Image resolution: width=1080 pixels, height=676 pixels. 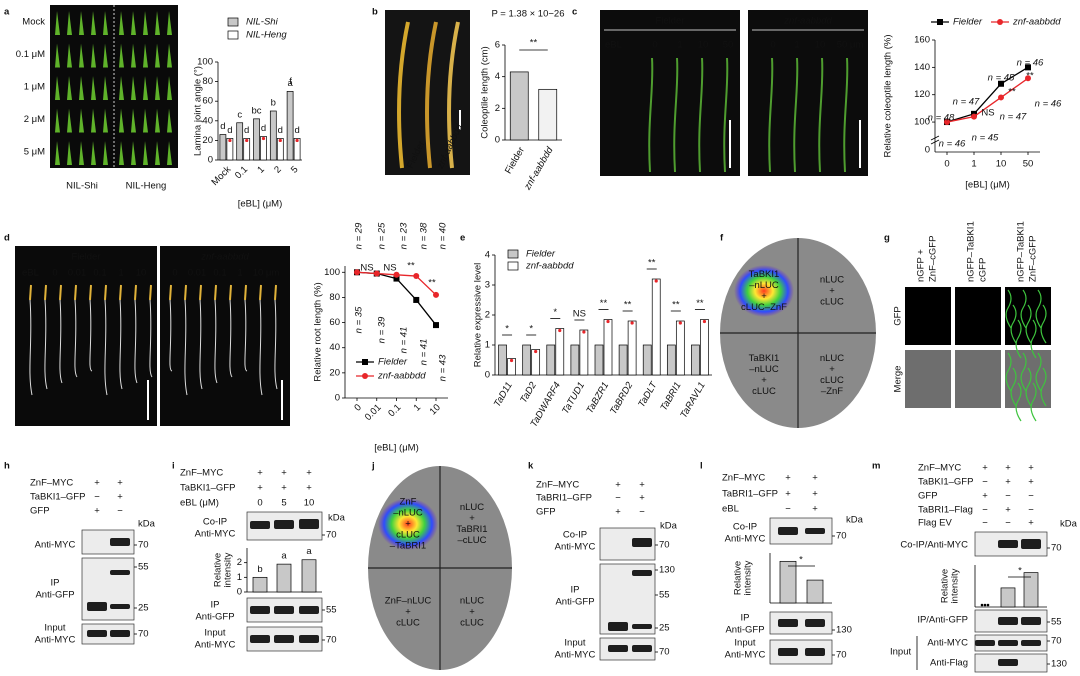 I want to click on blot-label: Co-IP/Anti-MYC, so click(x=934, y=545).